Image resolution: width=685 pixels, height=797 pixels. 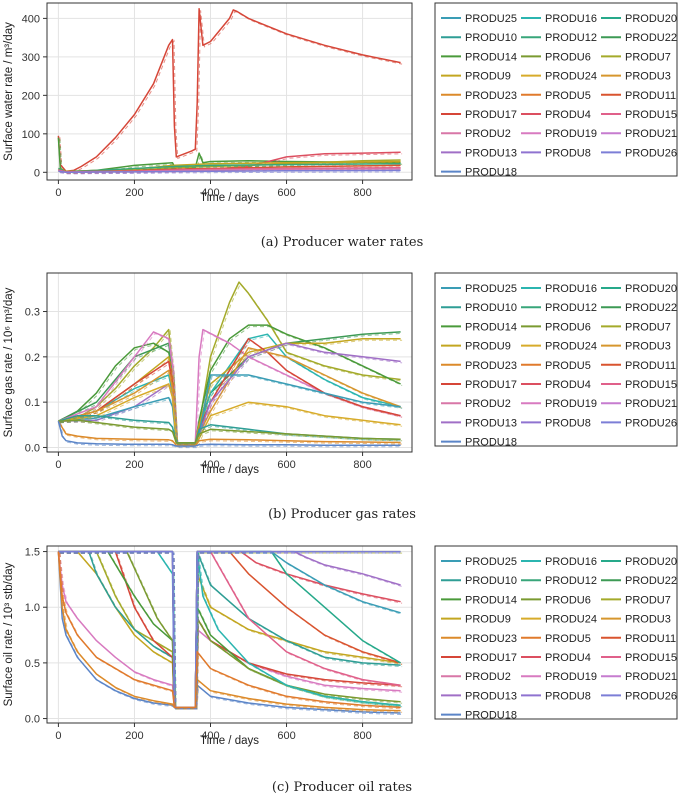 What do you see at coordinates (559, 404) in the screenshot?
I see `legend-item-produ19: PRODU19` at bounding box center [559, 404].